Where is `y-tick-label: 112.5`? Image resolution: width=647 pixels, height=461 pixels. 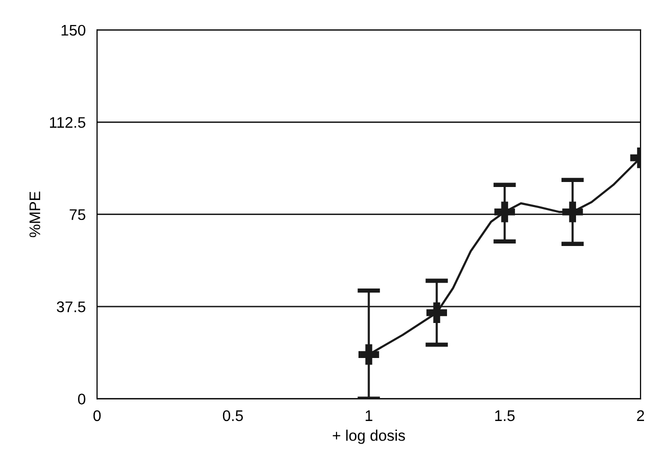 y-tick-label: 112.5 is located at coordinates (68, 122).